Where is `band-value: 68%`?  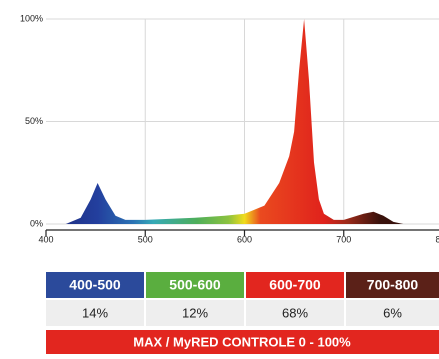
band-value: 68% is located at coordinates (295, 312).